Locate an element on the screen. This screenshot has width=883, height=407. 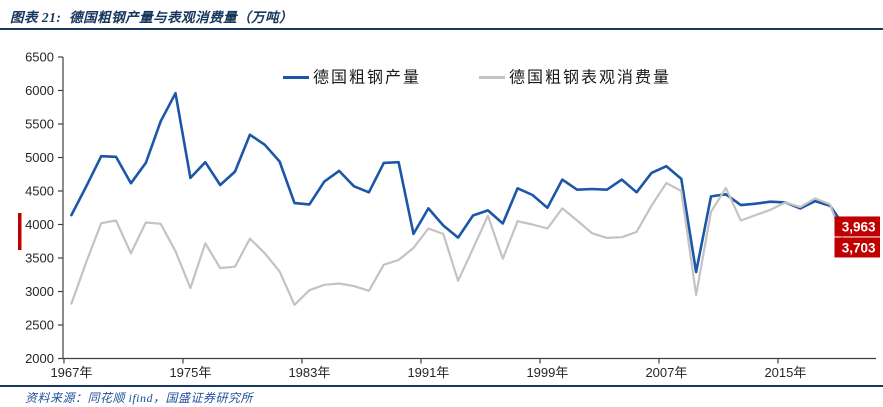
x-tick-label: 1967年 is located at coordinates (71, 372).